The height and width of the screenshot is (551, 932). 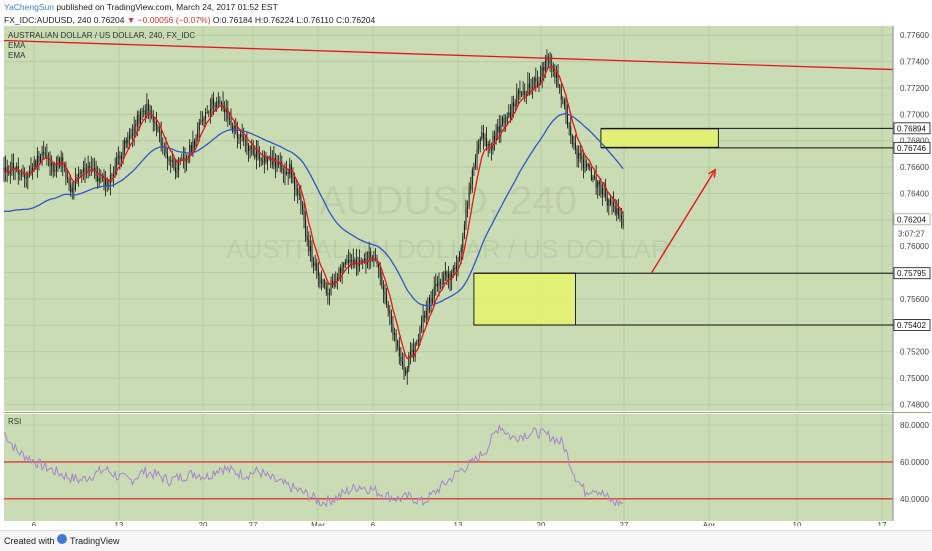 I want to click on x-tick-label: Mar, so click(x=318, y=523).